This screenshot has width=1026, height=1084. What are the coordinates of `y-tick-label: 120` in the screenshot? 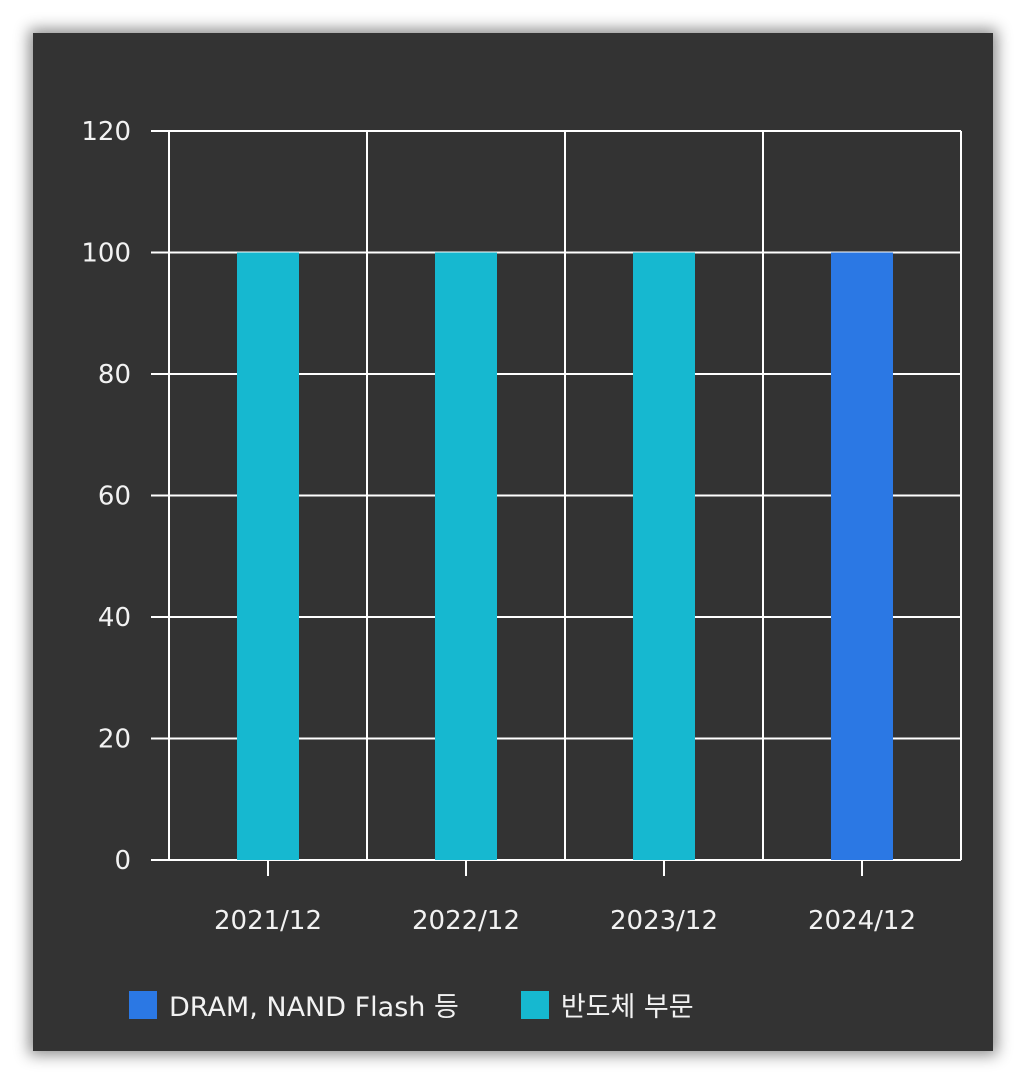 It's located at (106, 132).